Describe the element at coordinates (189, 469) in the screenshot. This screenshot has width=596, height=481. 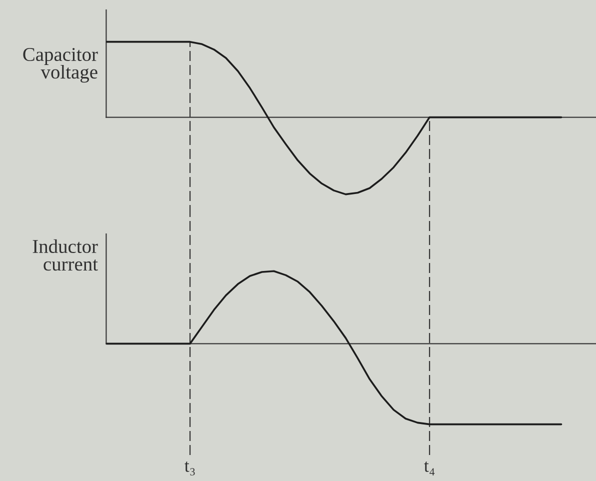
I see `x-tick-label: t₃` at that location.